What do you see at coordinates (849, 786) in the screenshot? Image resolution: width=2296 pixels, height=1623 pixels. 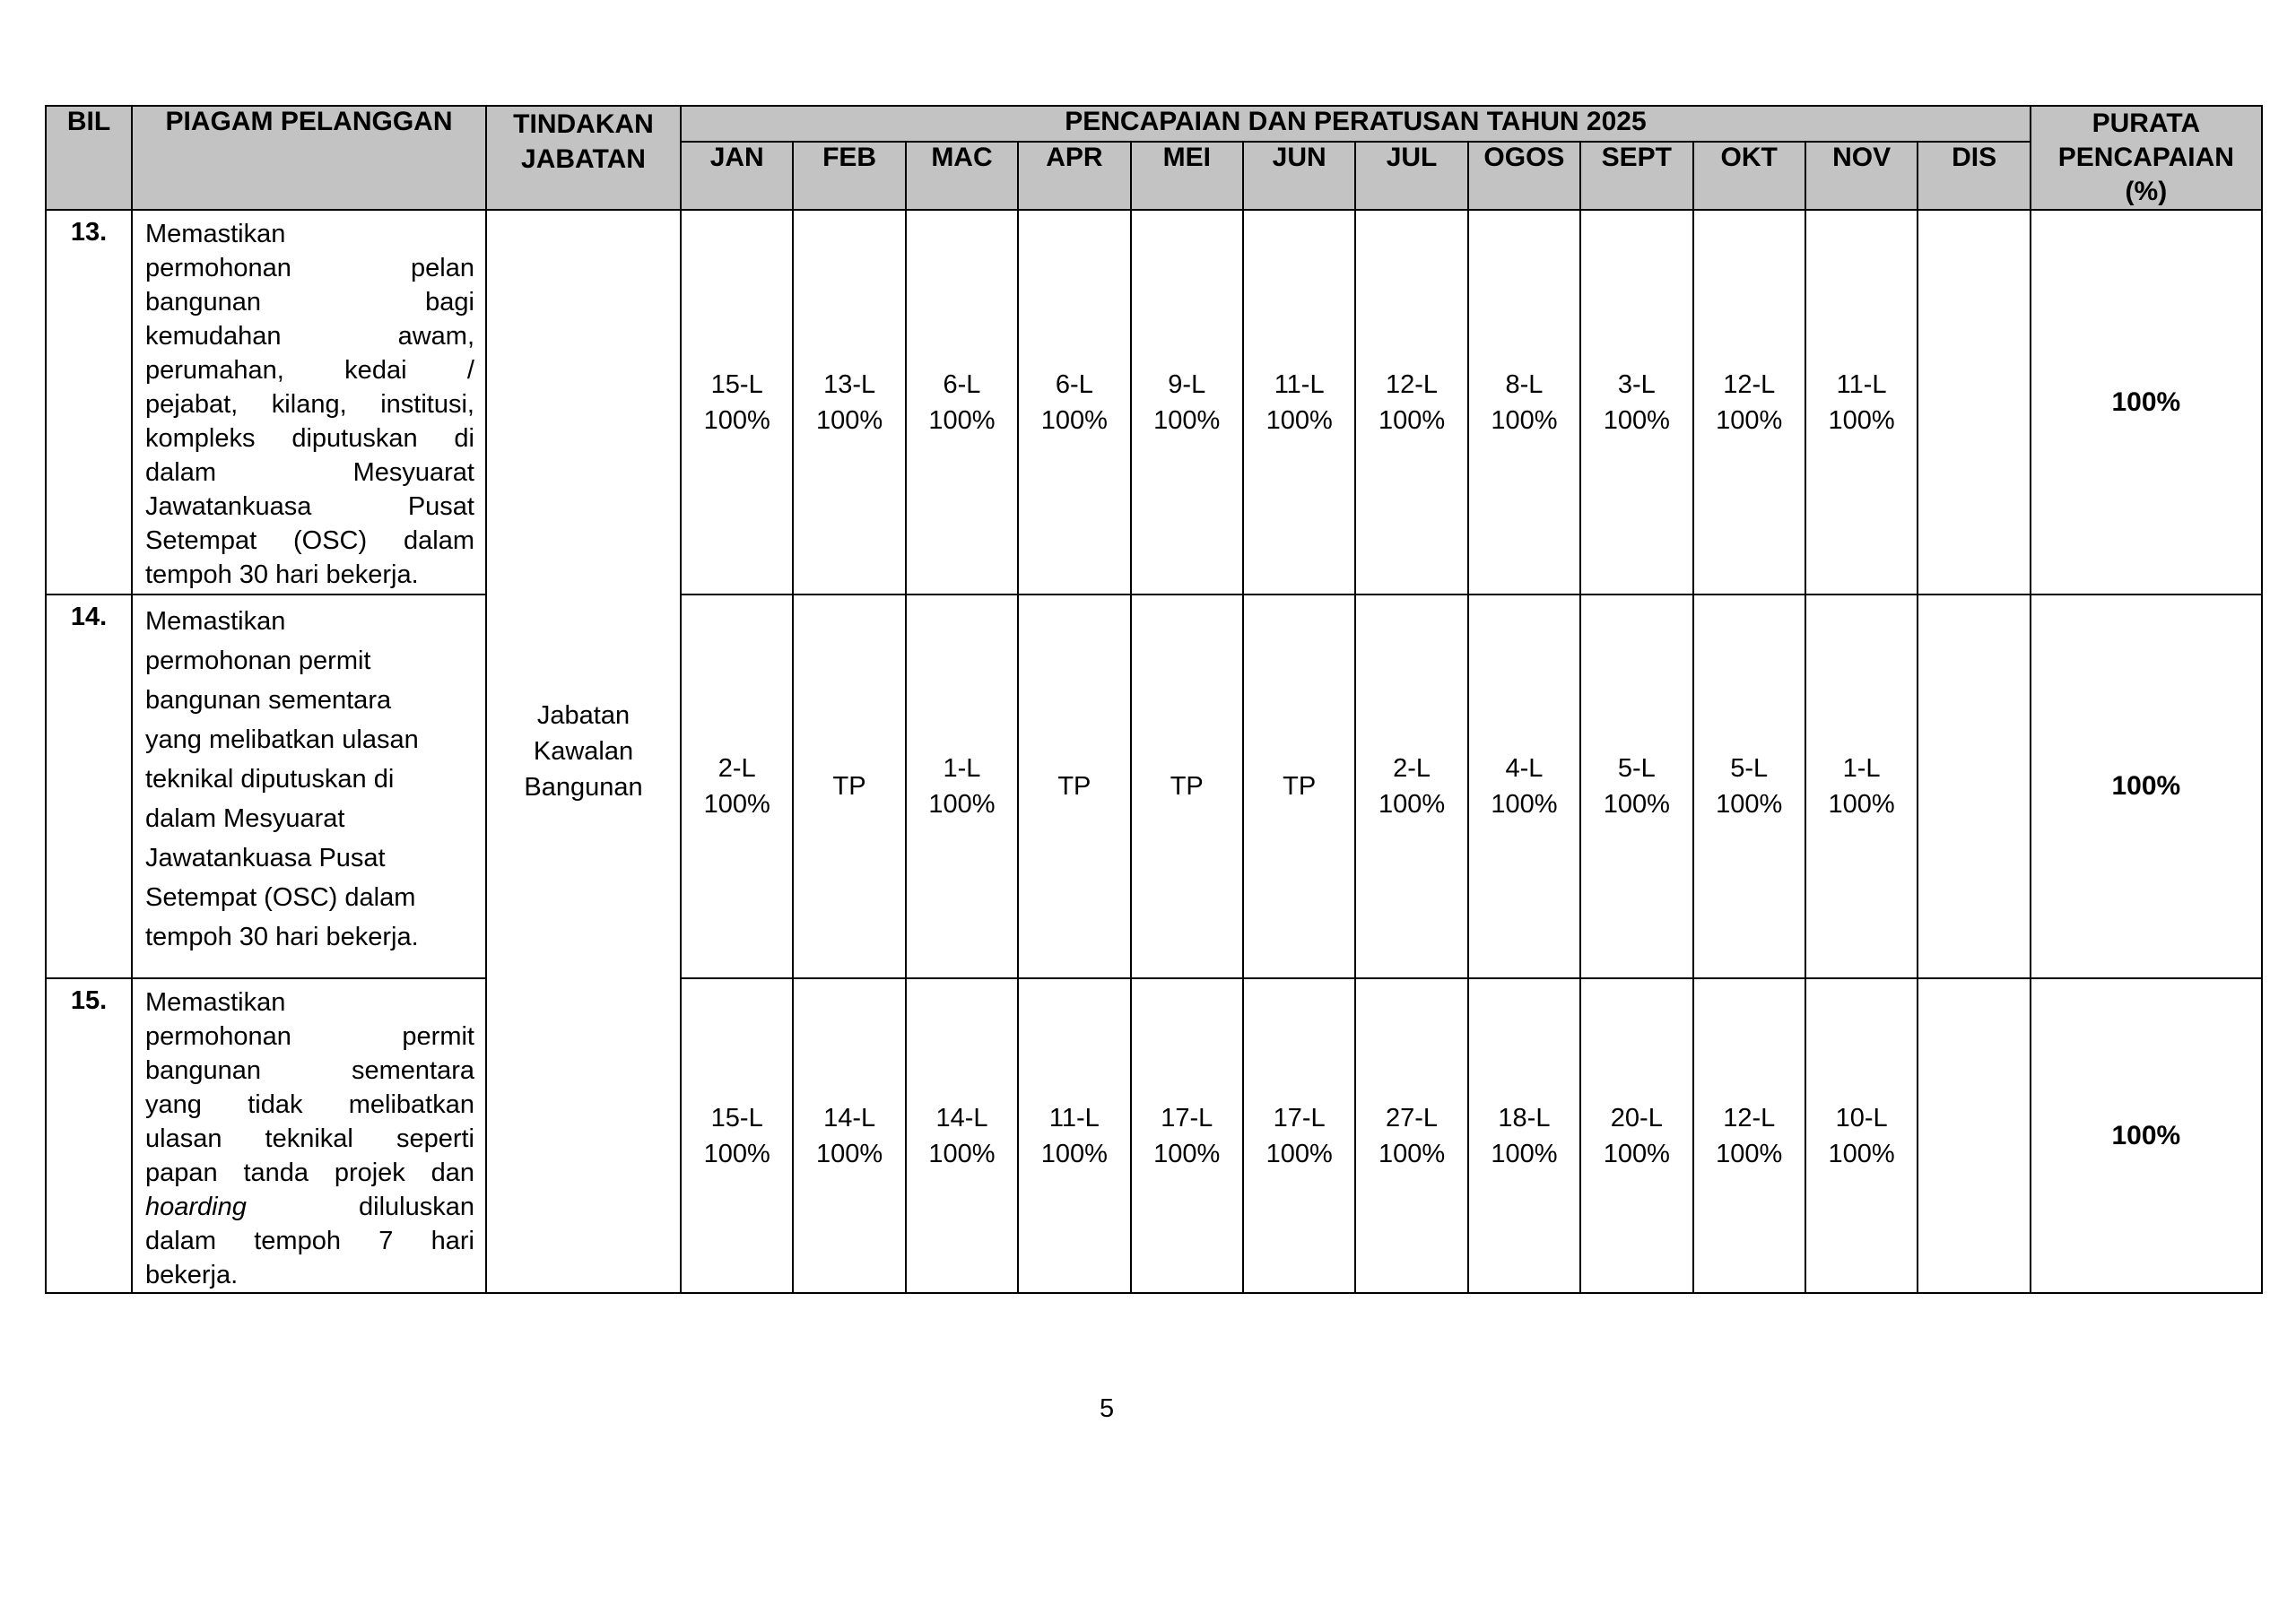 I see `cell-14-feb: TP` at bounding box center [849, 786].